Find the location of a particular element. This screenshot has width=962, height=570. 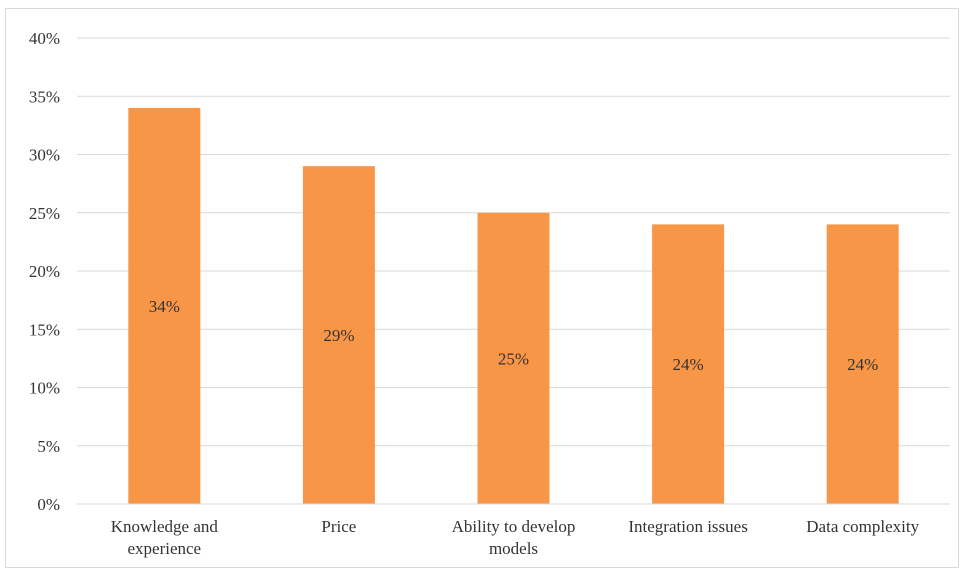

y-tick-label: 5% is located at coordinates (48, 446).